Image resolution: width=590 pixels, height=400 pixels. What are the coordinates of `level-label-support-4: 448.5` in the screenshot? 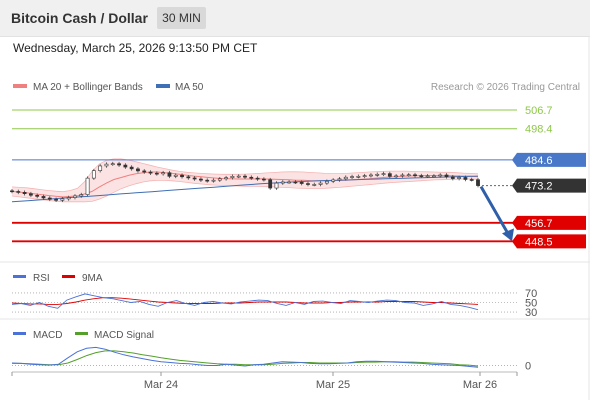 It's located at (539, 242).